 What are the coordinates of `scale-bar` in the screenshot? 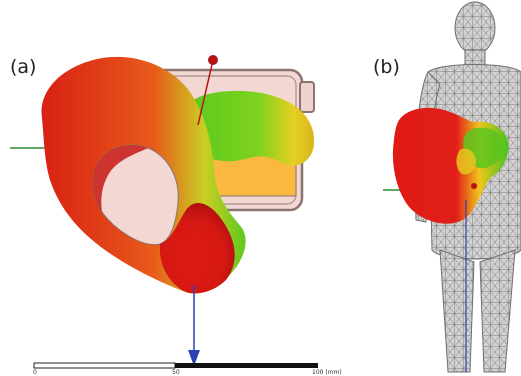 It's located at (175, 365).